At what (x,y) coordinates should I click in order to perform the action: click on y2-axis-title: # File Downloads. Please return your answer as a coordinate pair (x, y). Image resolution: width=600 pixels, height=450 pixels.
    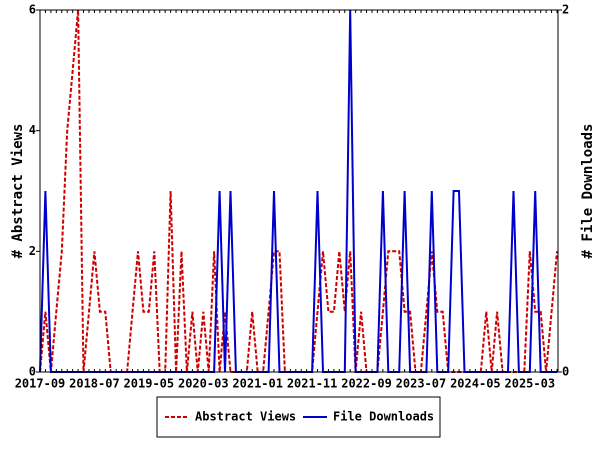
    Looking at the image, I should click on (588, 191).